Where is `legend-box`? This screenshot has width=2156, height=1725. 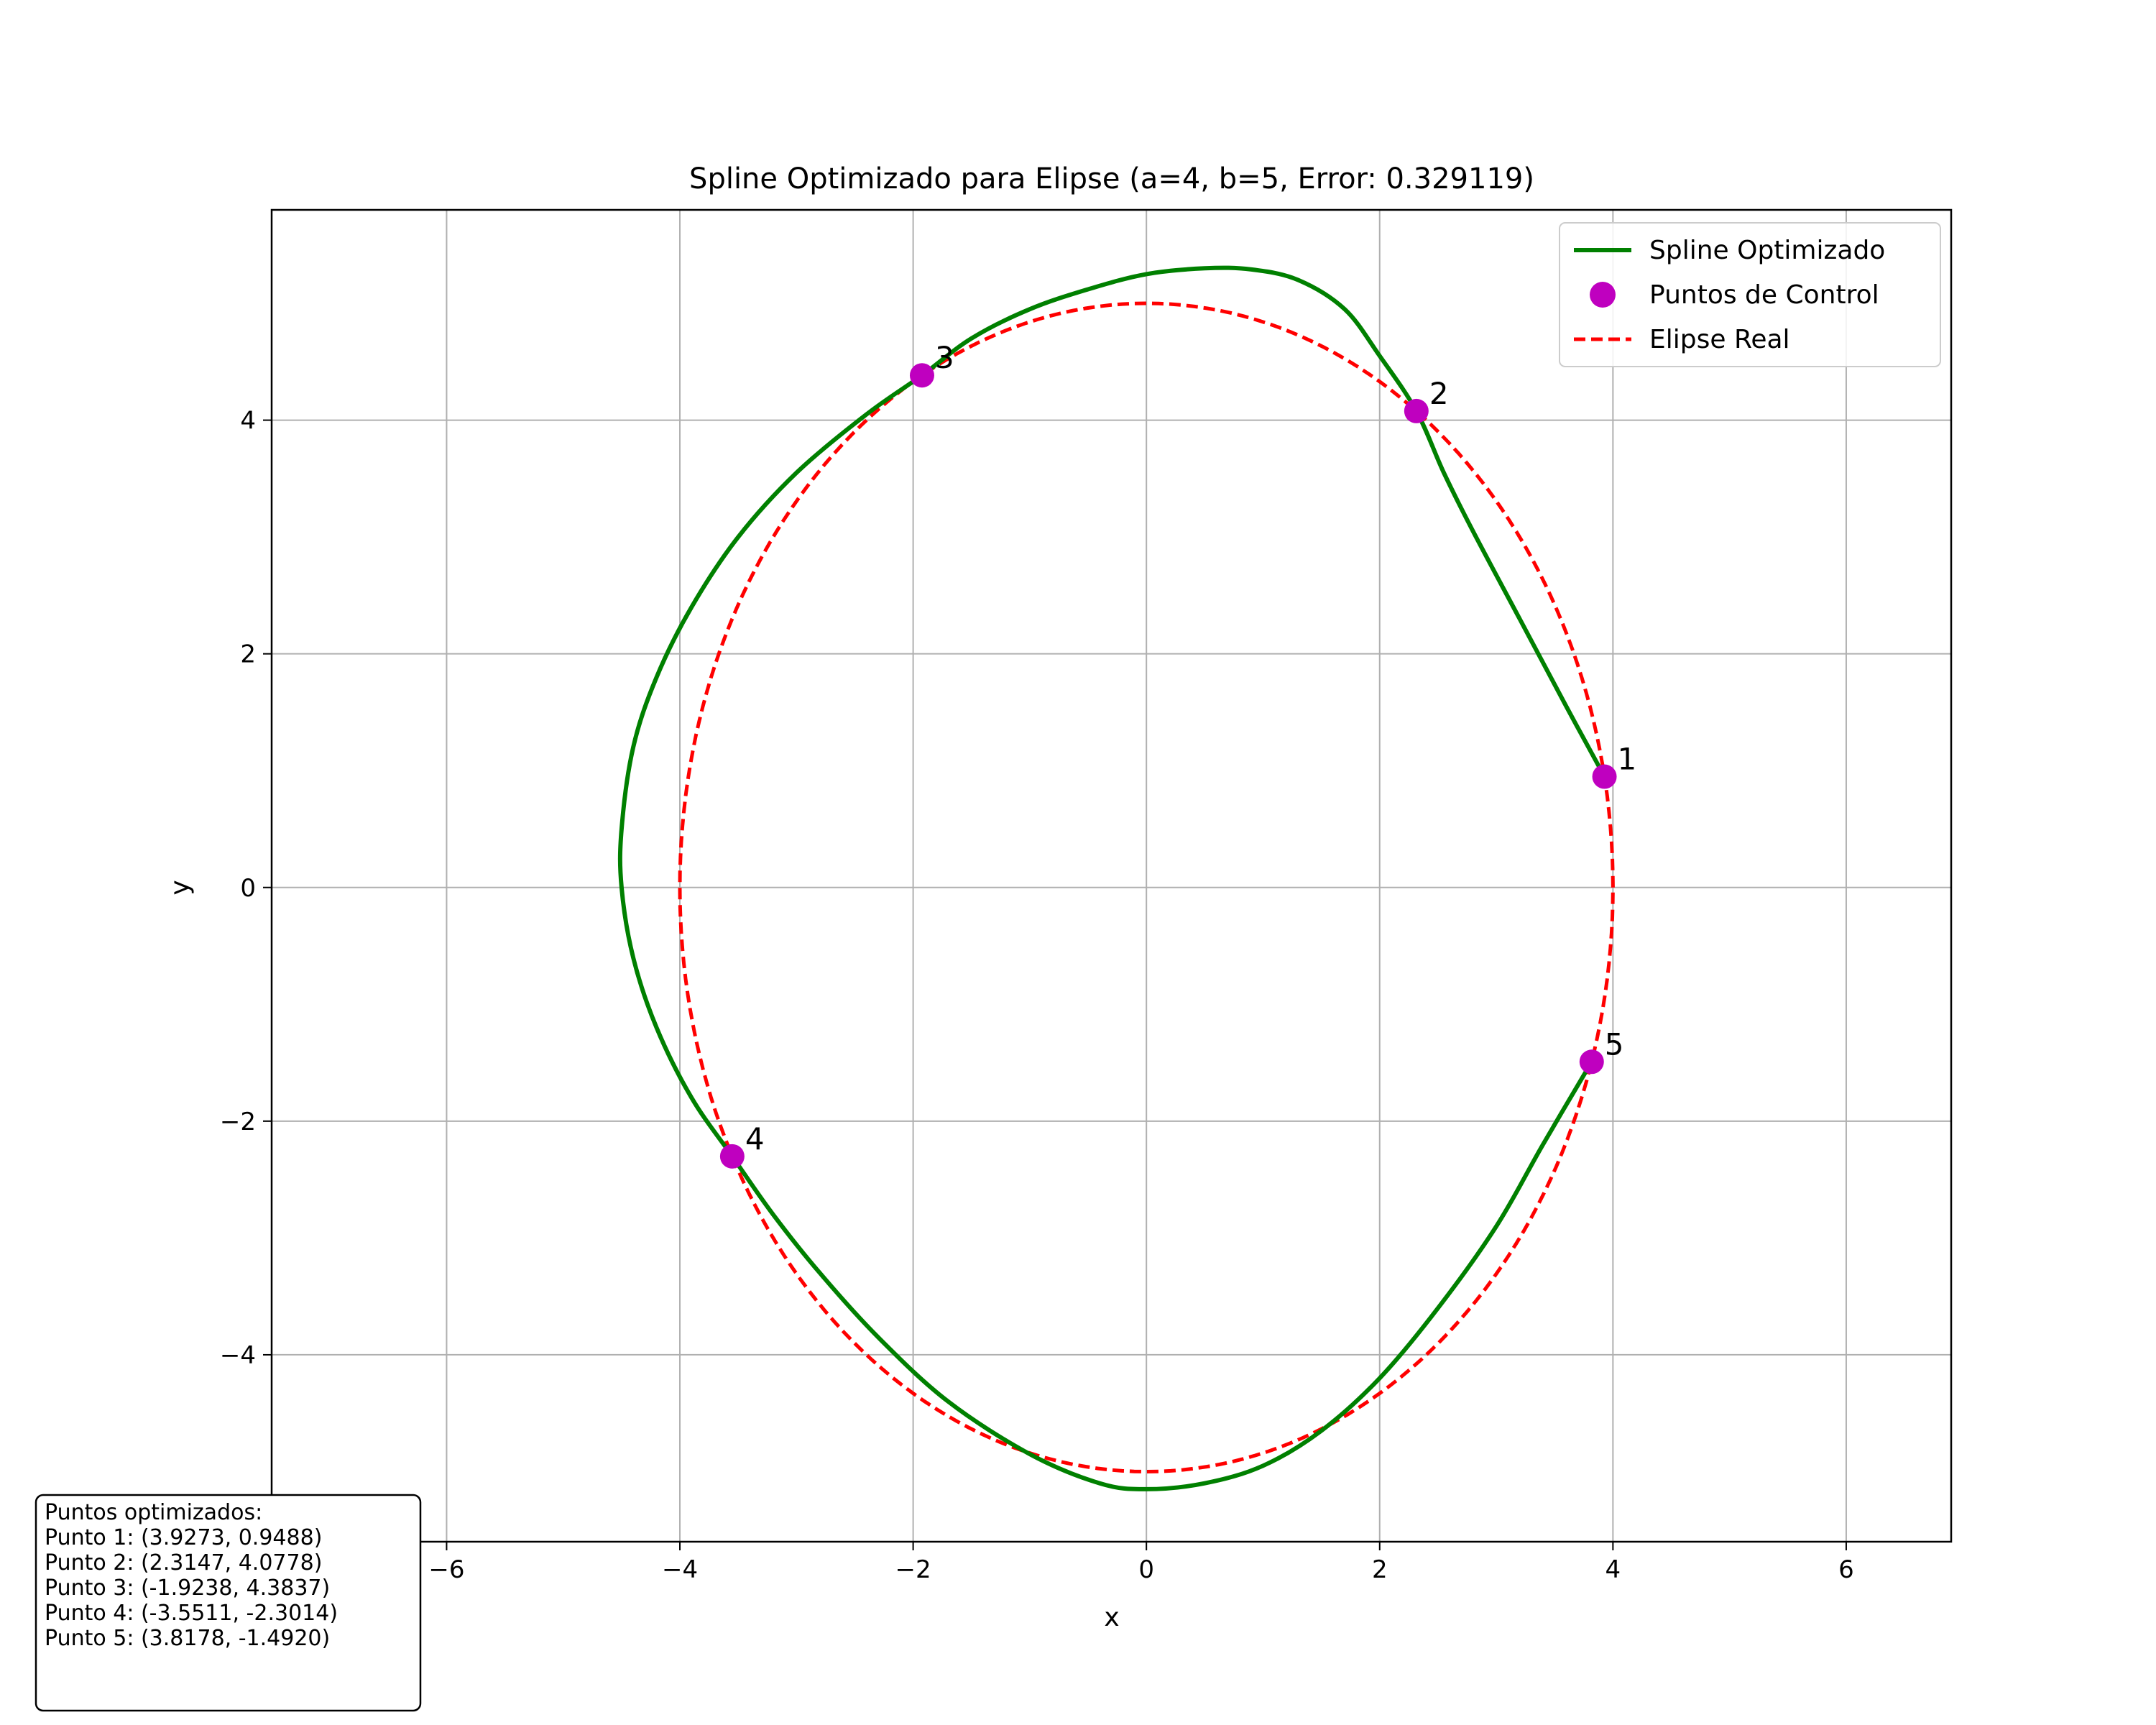 legend-box is located at coordinates (1750, 294).